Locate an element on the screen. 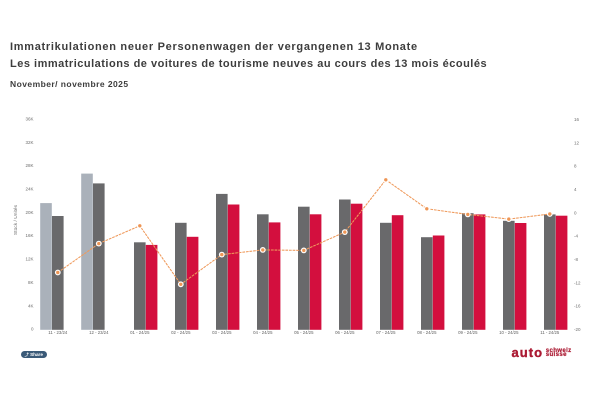 The image size is (600, 400). svg-text: 10 - 24/25 is located at coordinates (509, 332).